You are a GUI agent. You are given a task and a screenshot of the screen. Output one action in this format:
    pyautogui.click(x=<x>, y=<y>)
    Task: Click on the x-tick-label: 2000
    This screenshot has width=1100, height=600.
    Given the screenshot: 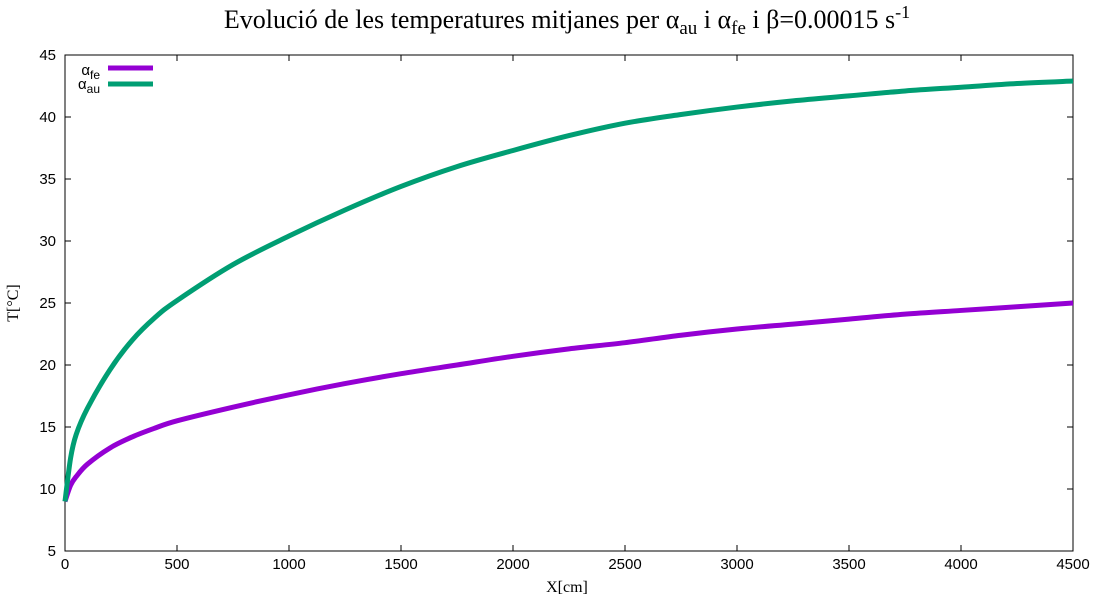 What is the action you would take?
    pyautogui.click(x=512, y=564)
    